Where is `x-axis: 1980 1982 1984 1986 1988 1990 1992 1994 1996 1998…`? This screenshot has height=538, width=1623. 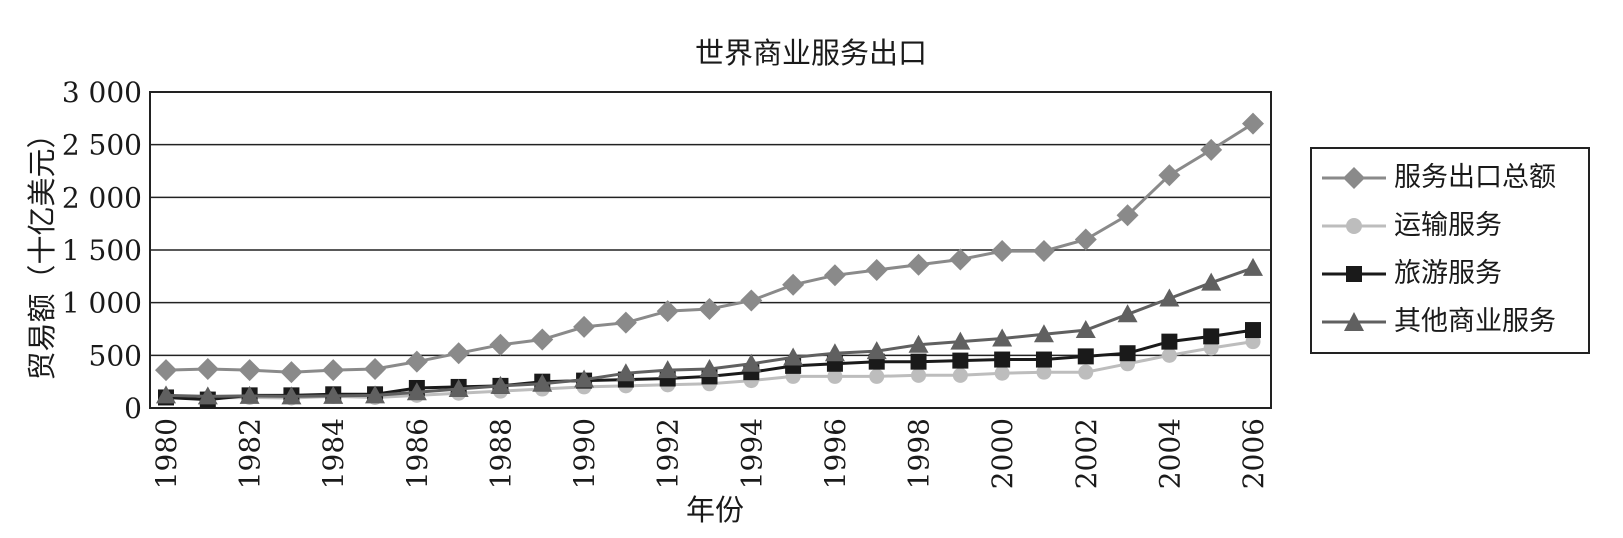
x-axis: 1980 1982 1984 1986 1988 1990 1992 1994 1996 1998… is located at coordinates (710, 453).